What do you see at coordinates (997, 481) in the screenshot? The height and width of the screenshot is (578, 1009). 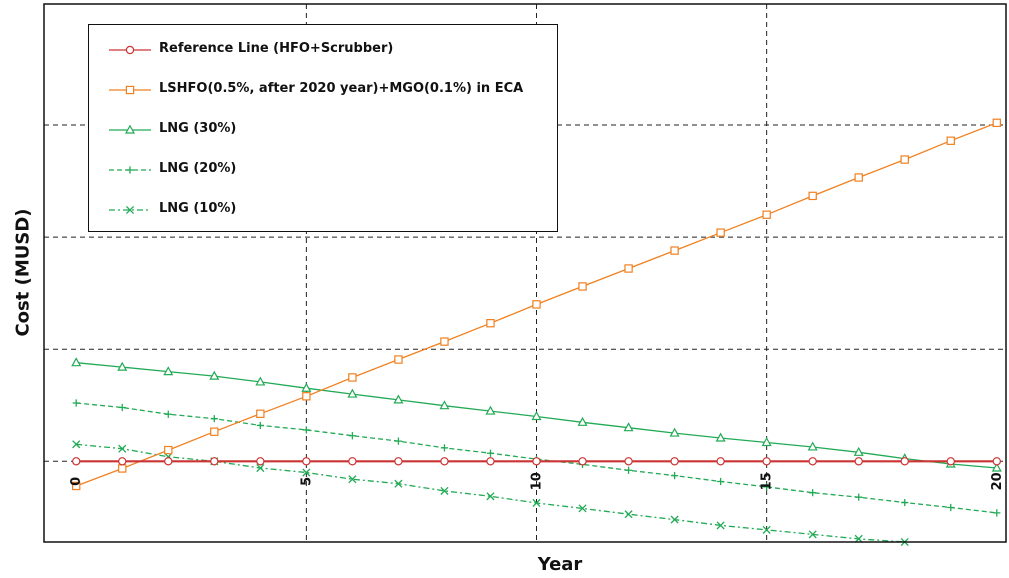 I see `x-tick-label: 20` at bounding box center [997, 481].